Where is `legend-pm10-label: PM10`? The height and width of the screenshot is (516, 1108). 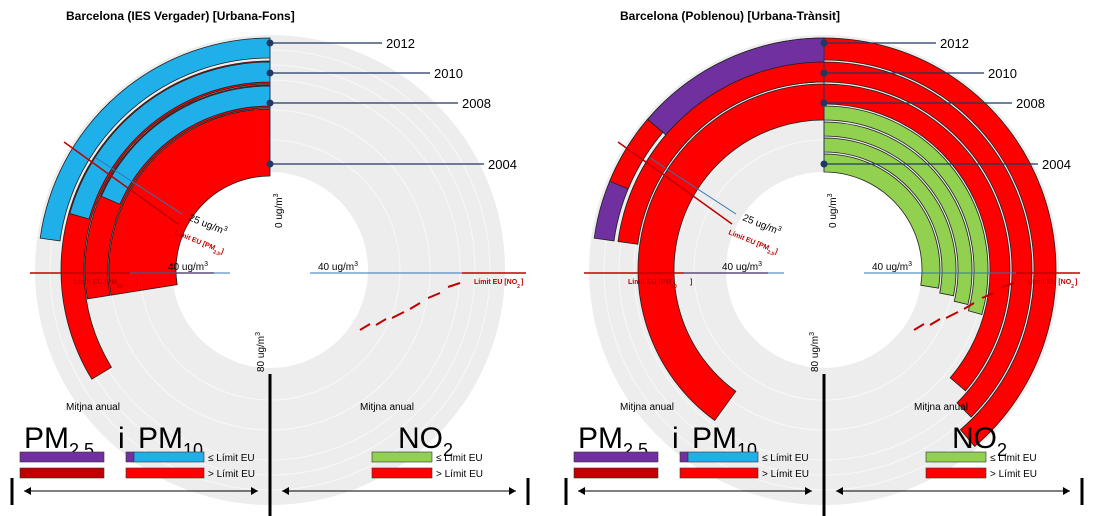 legend-pm10-label: PM10 is located at coordinates (724, 441).